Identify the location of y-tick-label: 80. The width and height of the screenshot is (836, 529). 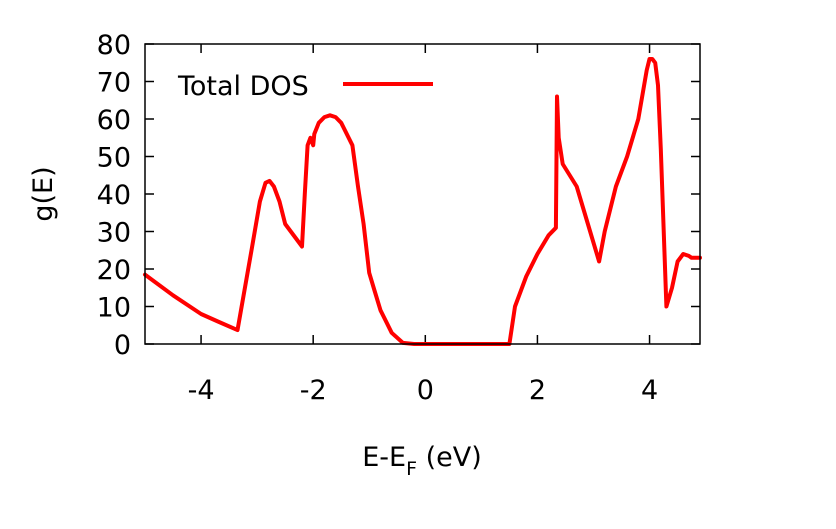
(114, 45).